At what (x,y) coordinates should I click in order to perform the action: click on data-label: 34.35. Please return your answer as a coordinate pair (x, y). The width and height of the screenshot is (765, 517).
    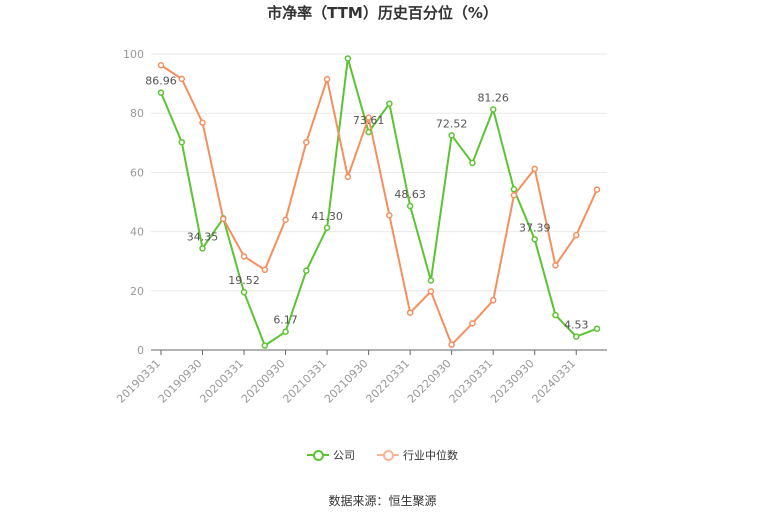
    Looking at the image, I should click on (203, 236).